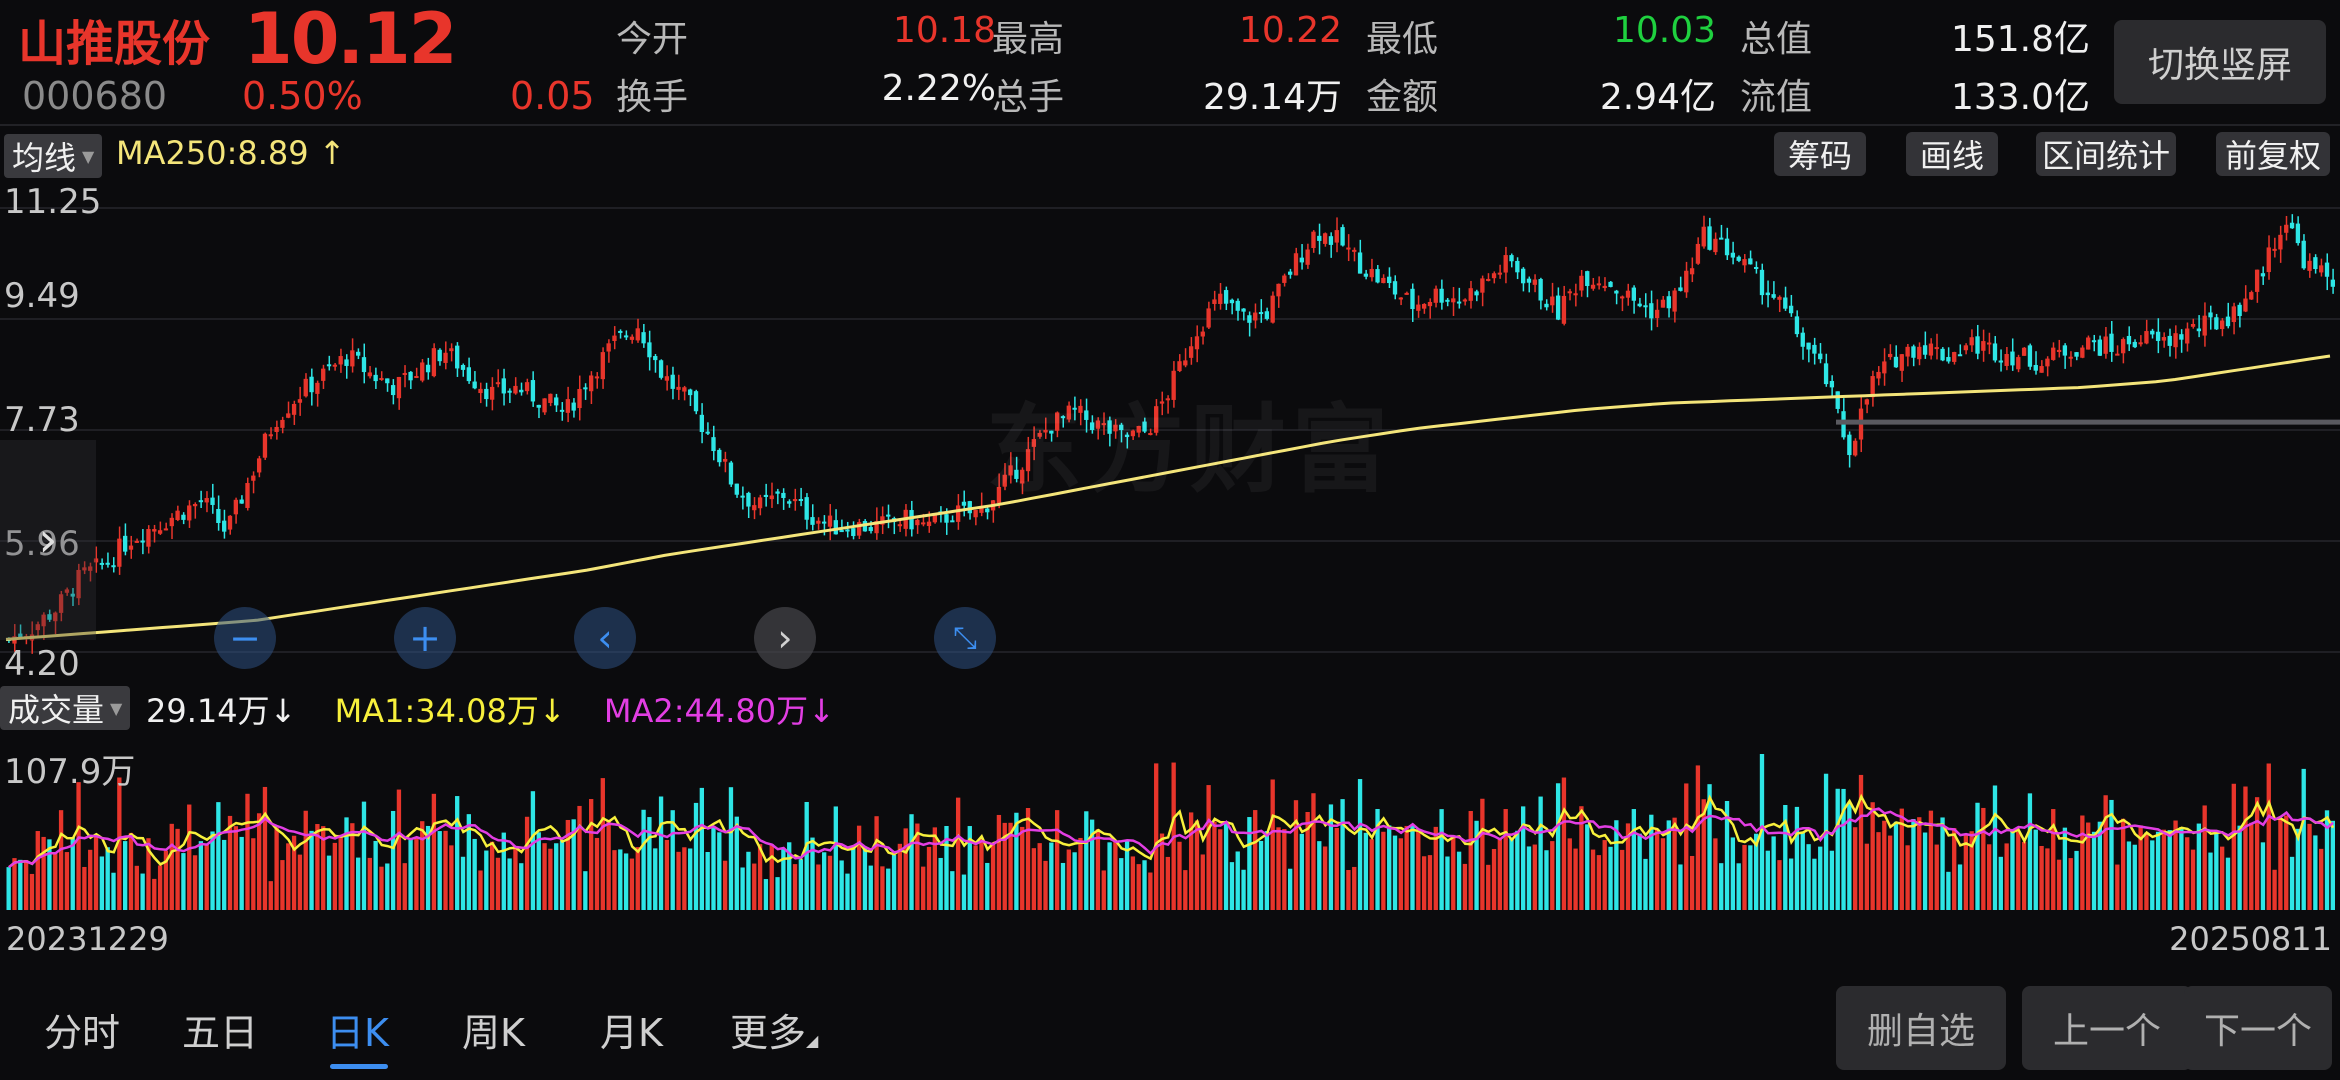 Image resolution: width=2340 pixels, height=1080 pixels. I want to click on range-stats-button: 区间统计, so click(2106, 154).